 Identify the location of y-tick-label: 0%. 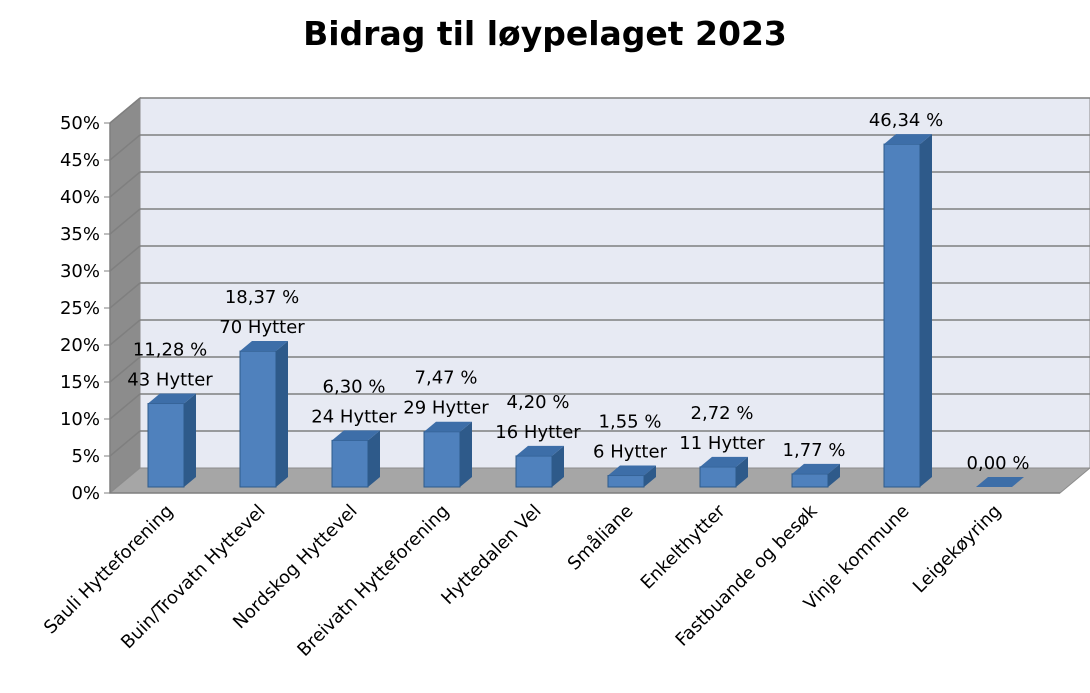
(85, 493).